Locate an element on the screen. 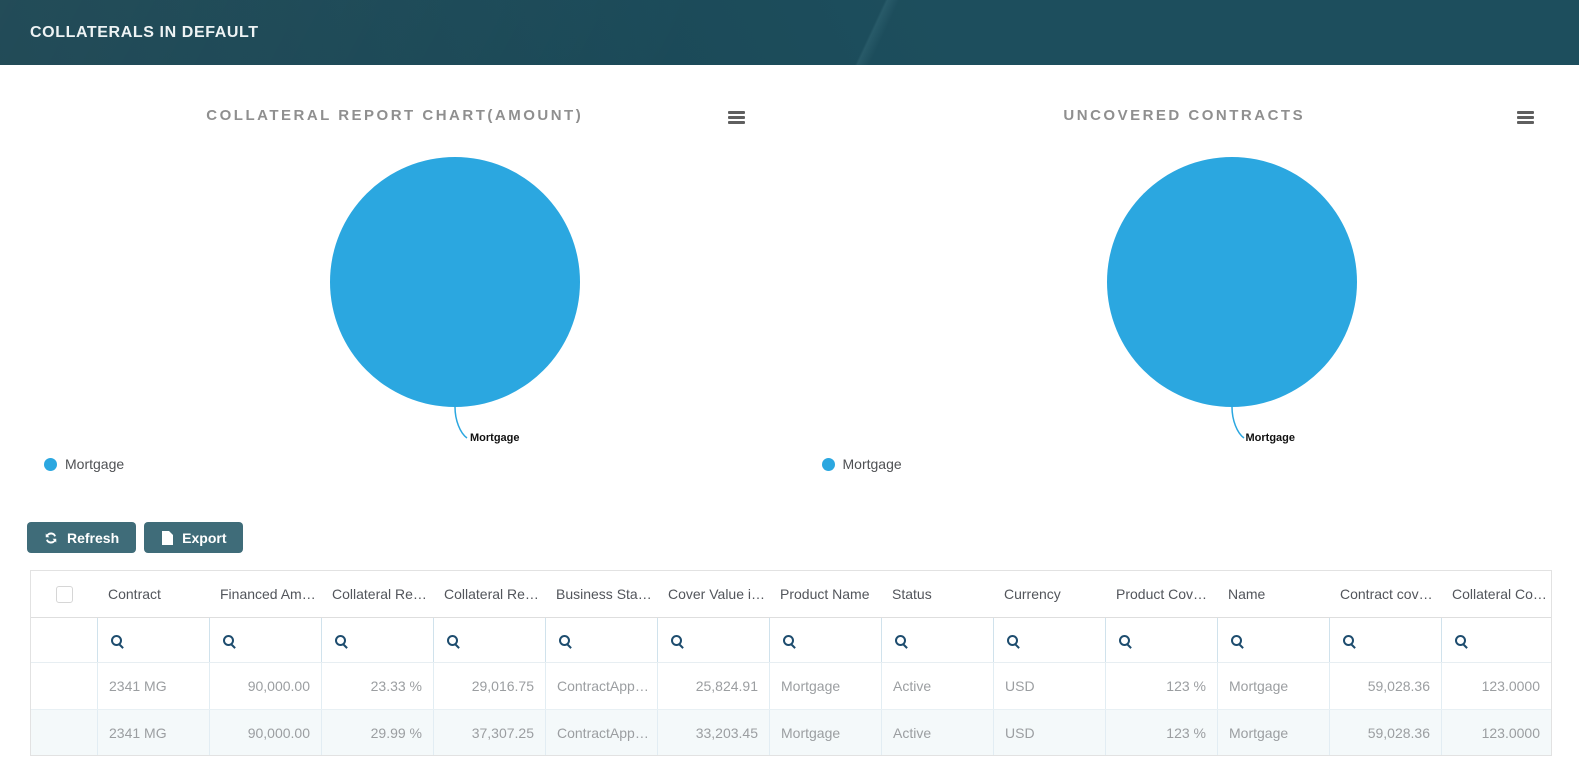 This screenshot has height=775, width=1579. filter-financed-amount is located at coordinates (265, 640).